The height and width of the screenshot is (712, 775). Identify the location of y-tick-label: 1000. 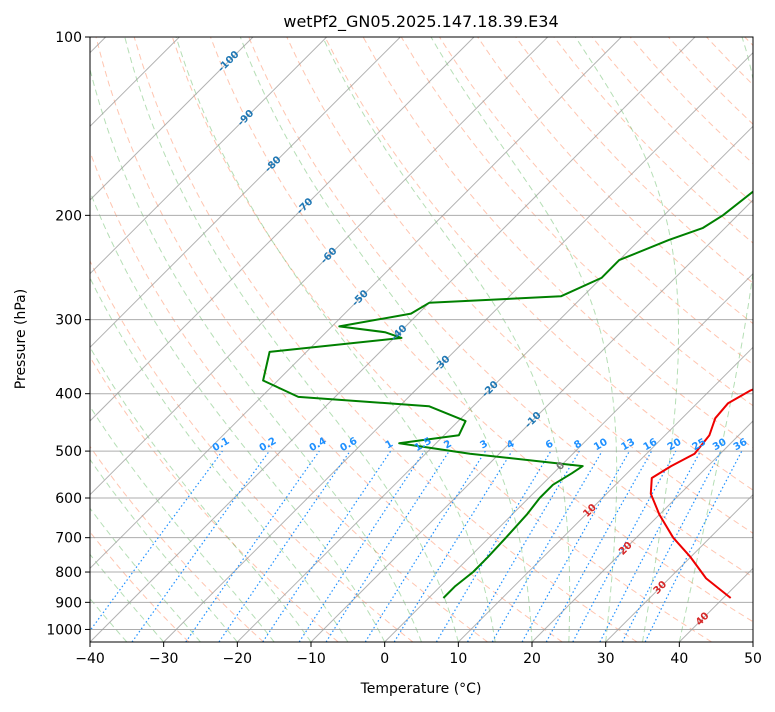
(64, 630).